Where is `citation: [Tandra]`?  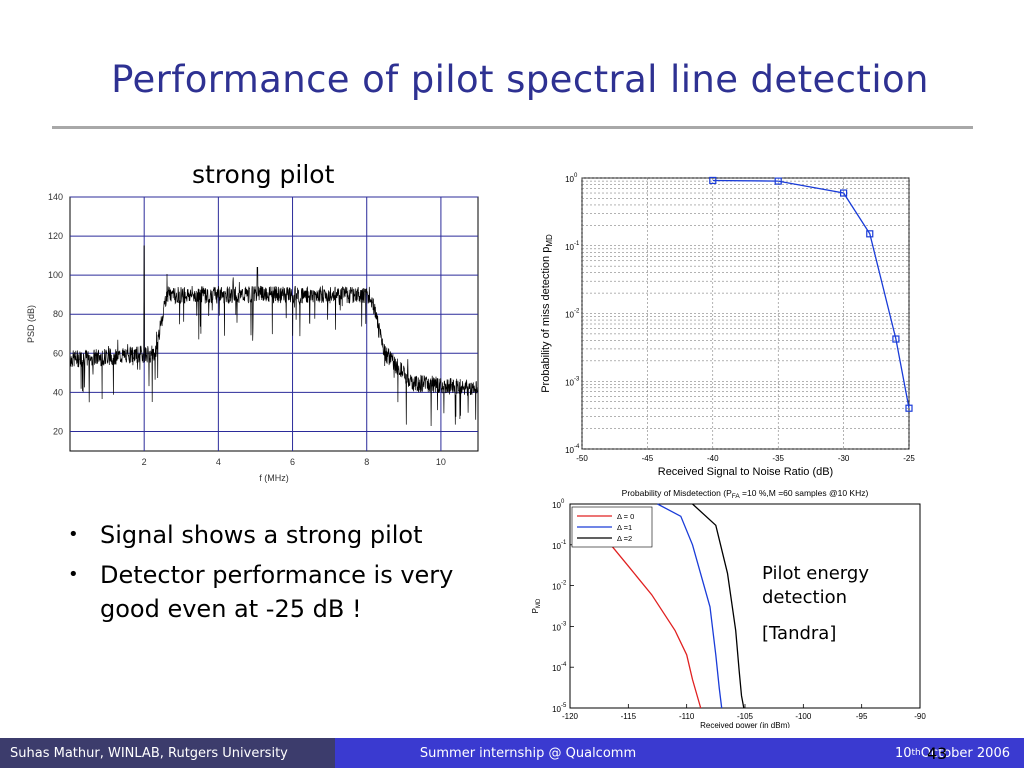 citation: [Tandra] is located at coordinates (799, 633).